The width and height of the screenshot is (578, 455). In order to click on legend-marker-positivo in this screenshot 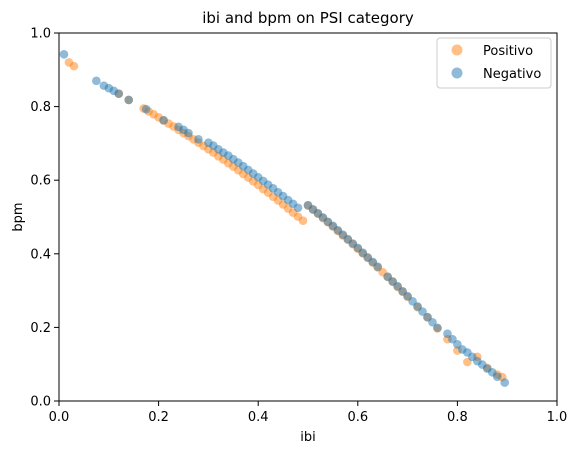, I will do `click(457, 50)`.